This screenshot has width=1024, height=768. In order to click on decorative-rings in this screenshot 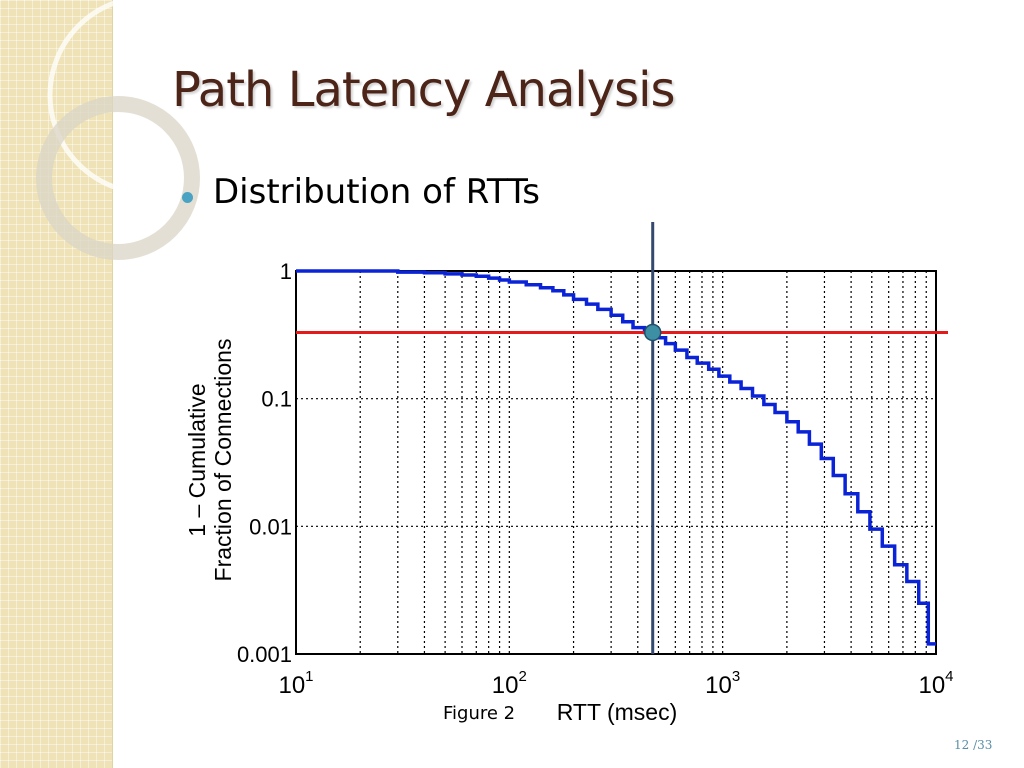, I will do `click(118, 130)`.